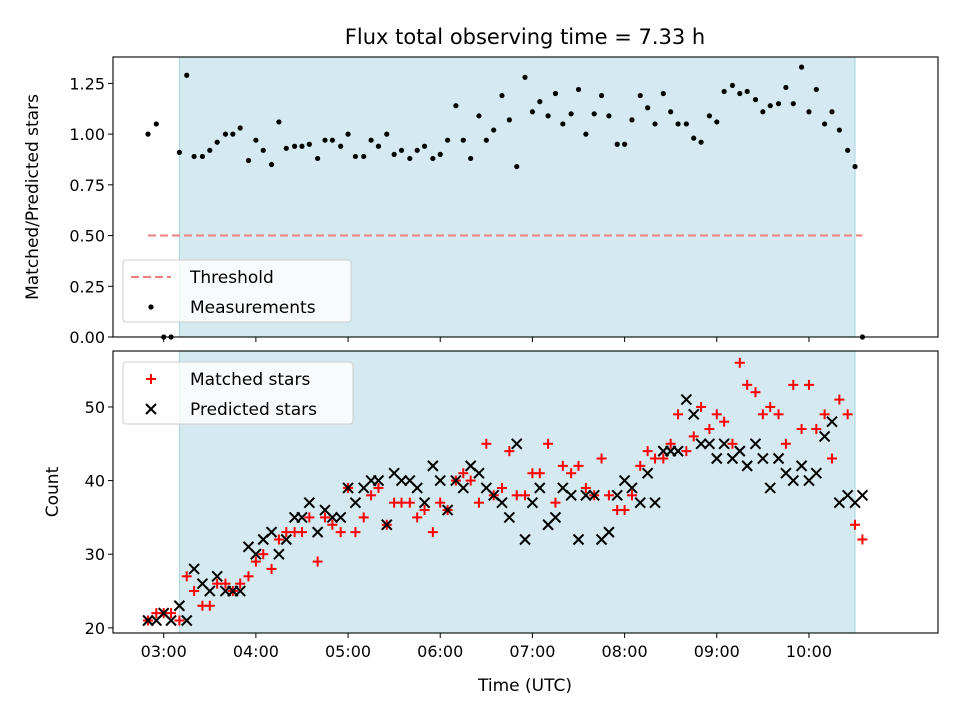 The width and height of the screenshot is (960, 720). I want to click on x-tick-label: 03:00, so click(164, 651).